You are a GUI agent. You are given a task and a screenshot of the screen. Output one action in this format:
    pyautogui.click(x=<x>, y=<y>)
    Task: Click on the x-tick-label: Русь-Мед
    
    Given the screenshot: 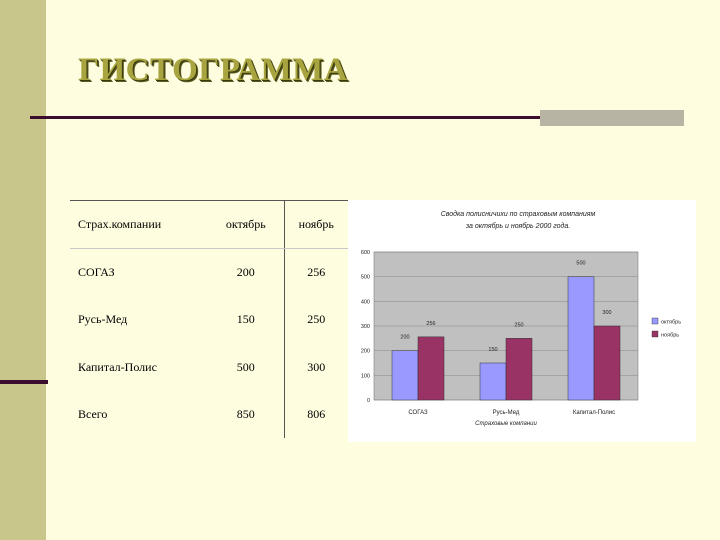 What is the action you would take?
    pyautogui.click(x=506, y=413)
    